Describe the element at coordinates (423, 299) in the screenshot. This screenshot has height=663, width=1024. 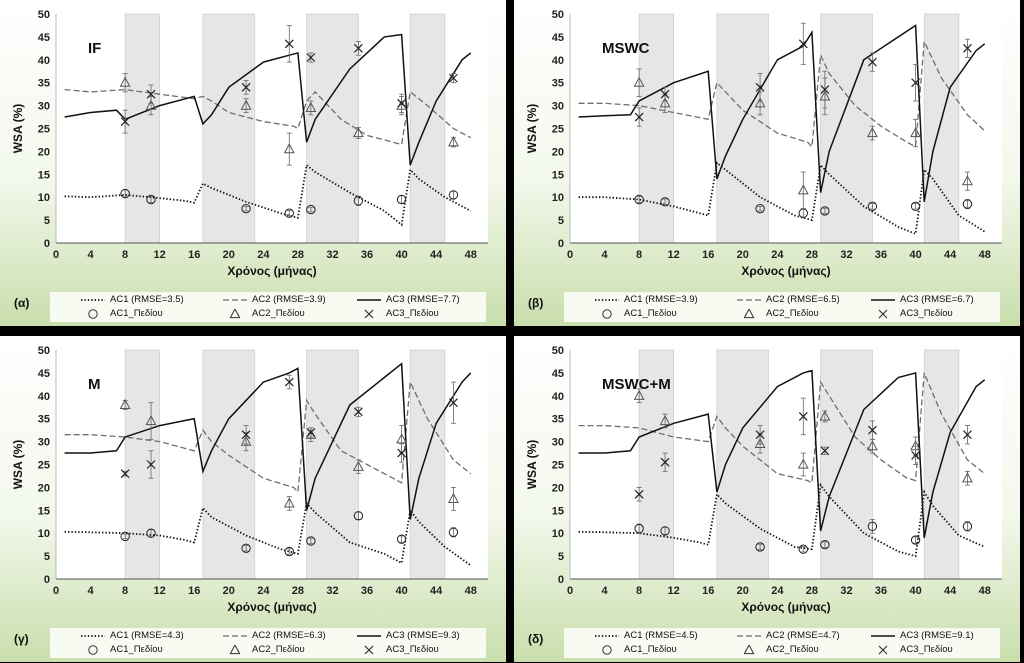
I see `legend-label: AC3 (RMSE=7.7)` at that location.